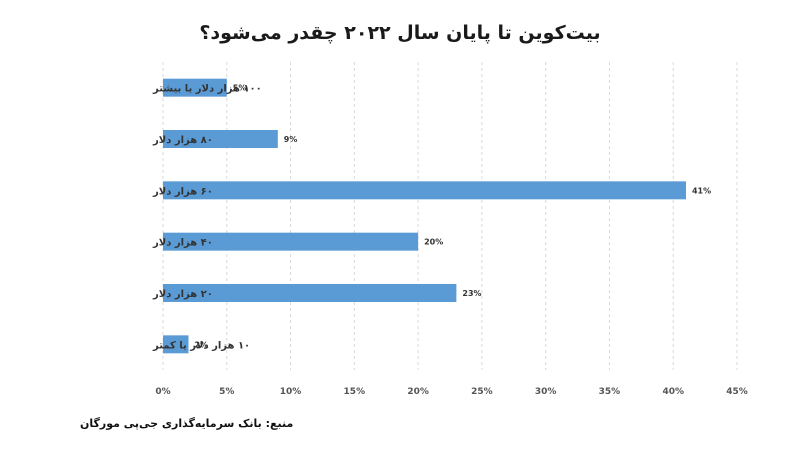 This screenshot has height=458, width=800. Describe the element at coordinates (737, 392) in the screenshot. I see `x-tick-label: 45%` at that location.